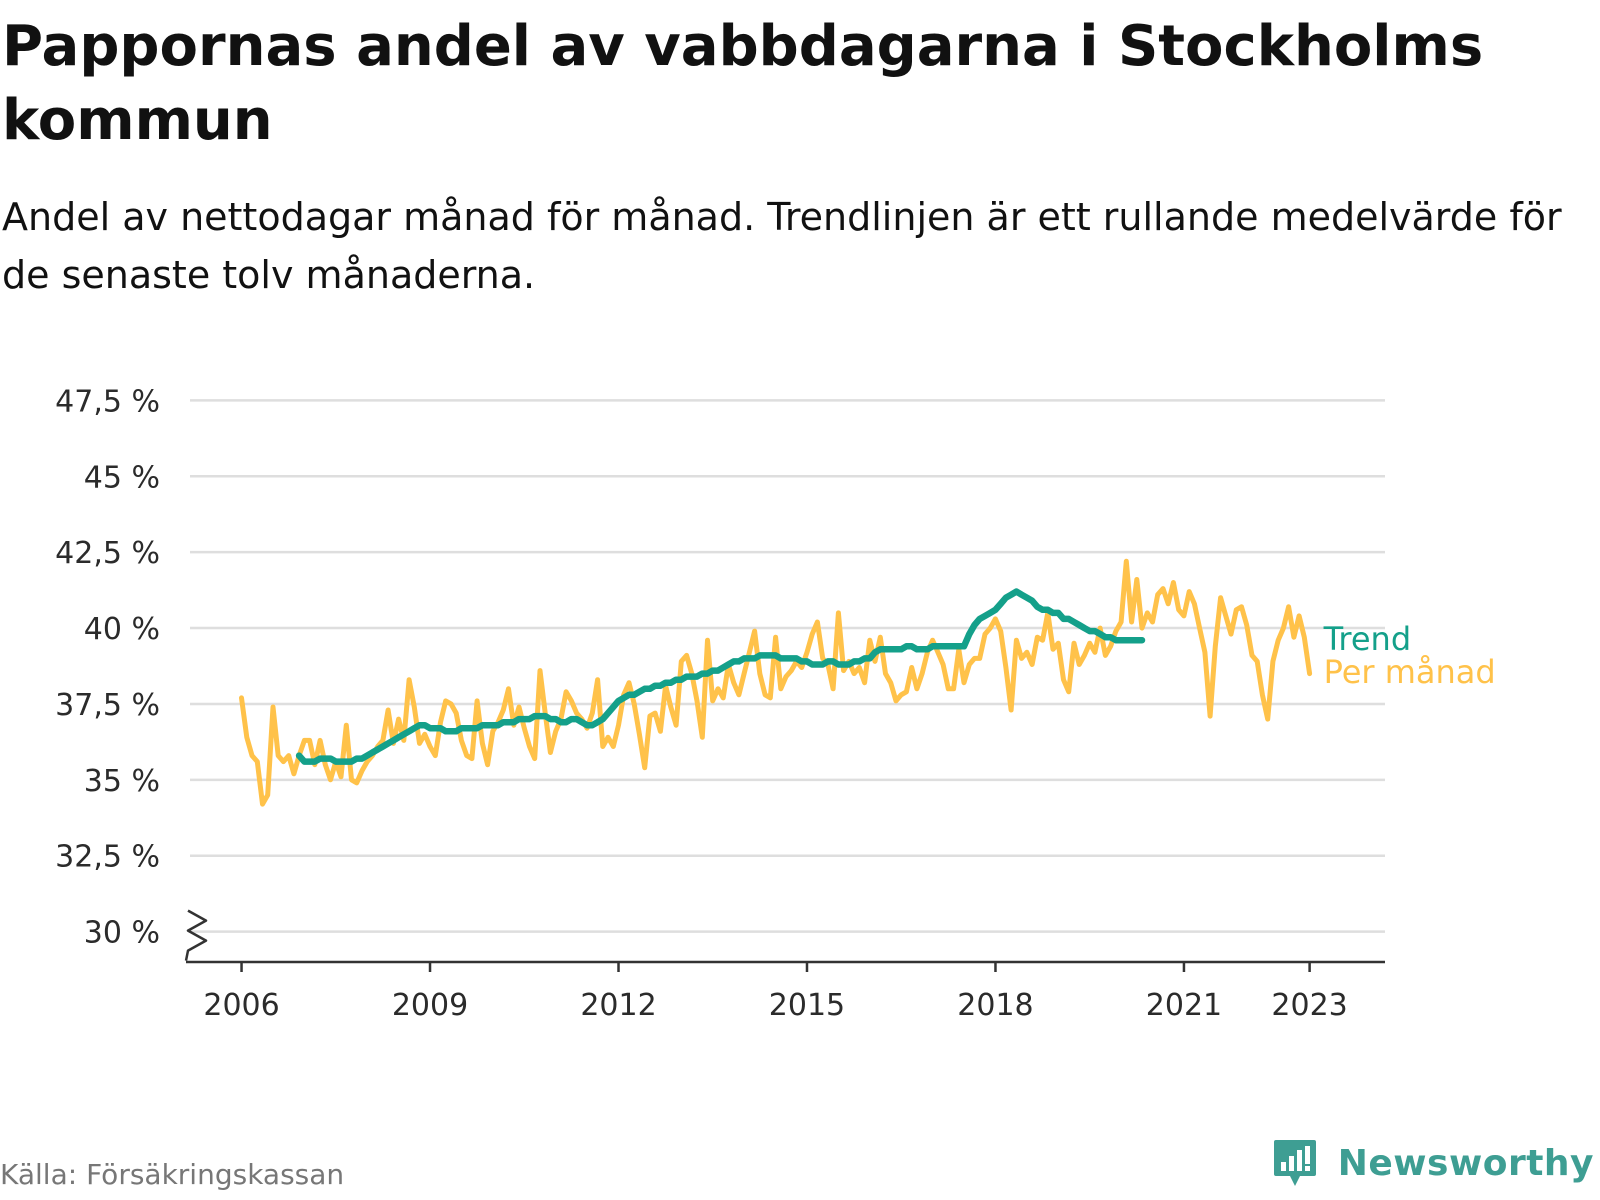 This screenshot has width=1600, height=1200. Describe the element at coordinates (122, 933) in the screenshot. I see `y-tick-label: 30 %` at that location.